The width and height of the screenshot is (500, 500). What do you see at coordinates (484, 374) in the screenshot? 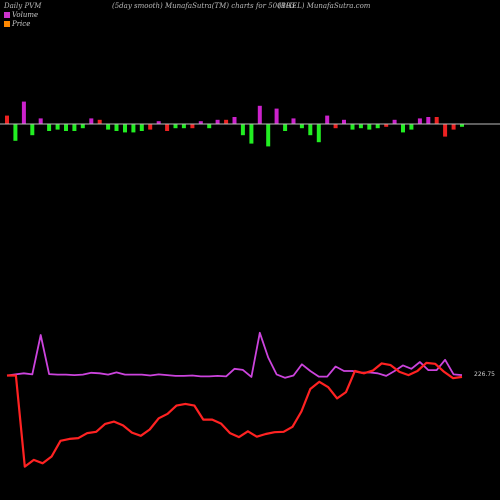
I see `end-value-label: 226.75` at bounding box center [484, 374].